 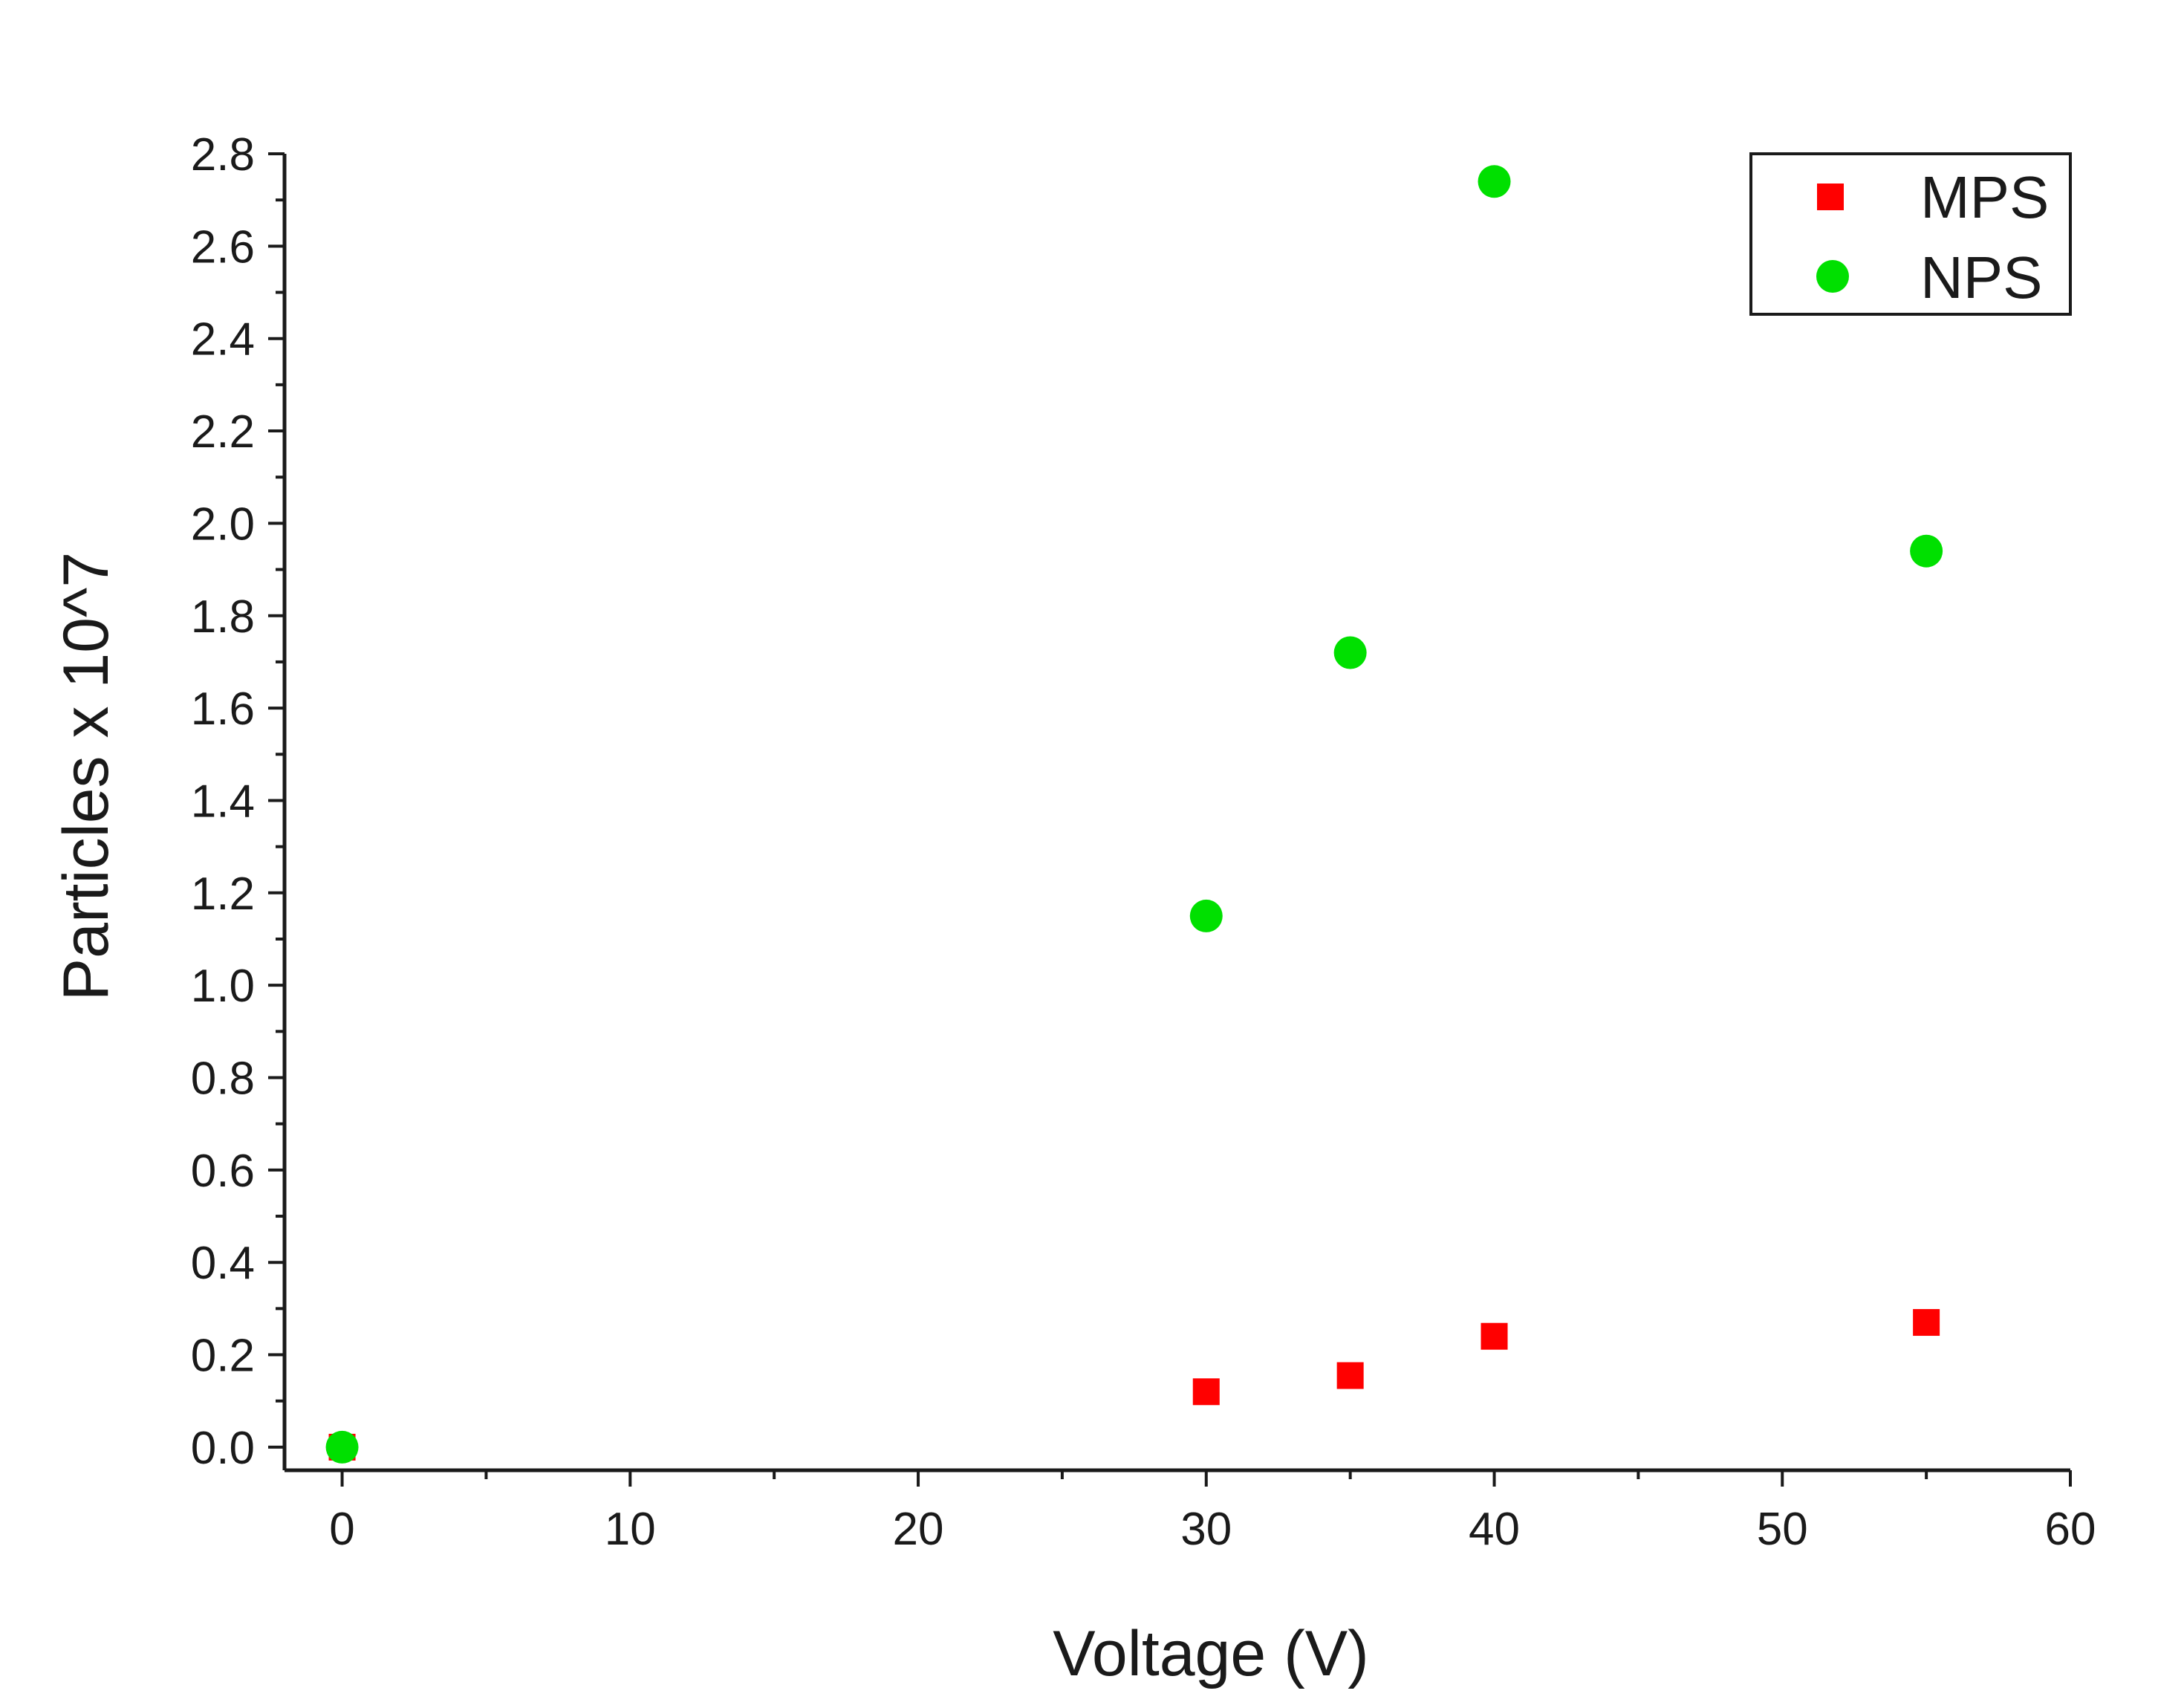 I want to click on y-tick-label: 0.0, so click(x=223, y=1448).